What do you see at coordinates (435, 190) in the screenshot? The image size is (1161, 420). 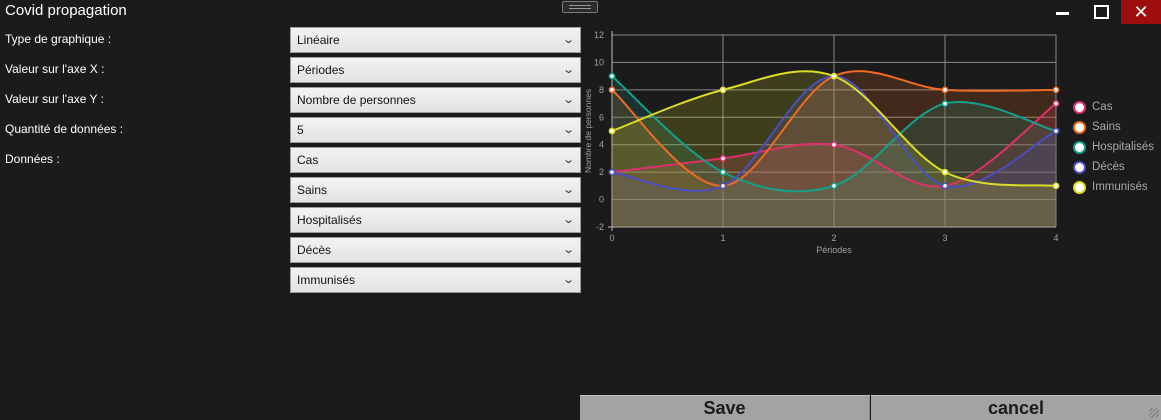 I see `data-select-2: Sains ⌄` at bounding box center [435, 190].